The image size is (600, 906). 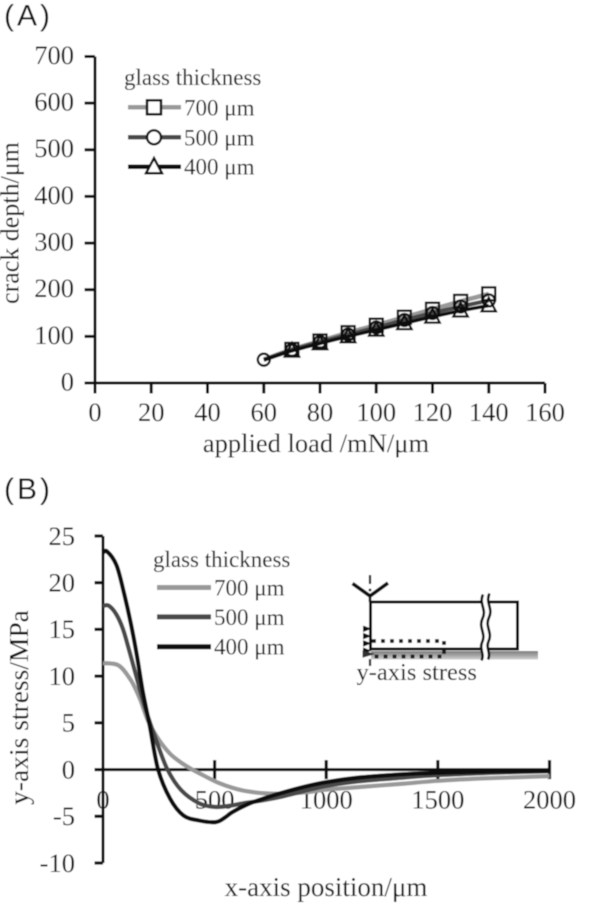 What do you see at coordinates (264, 412) in the screenshot?
I see `svg-text: 60` at bounding box center [264, 412].